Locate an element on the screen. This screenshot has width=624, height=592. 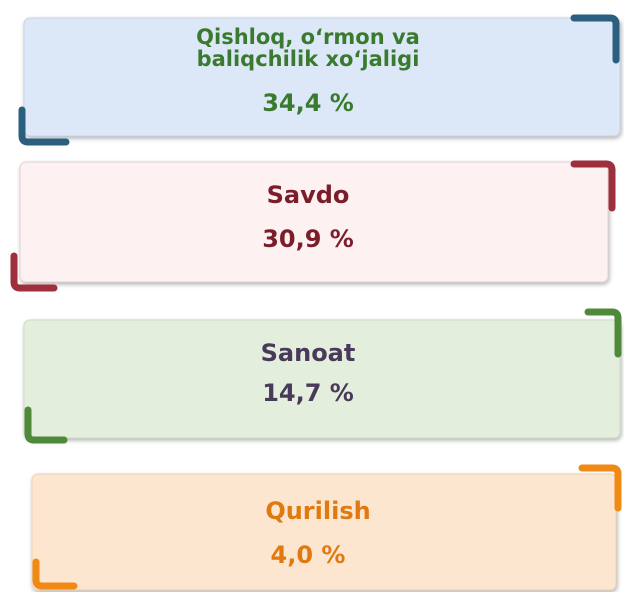
label: baliqchilik xo‘jaligi is located at coordinates (308, 59).